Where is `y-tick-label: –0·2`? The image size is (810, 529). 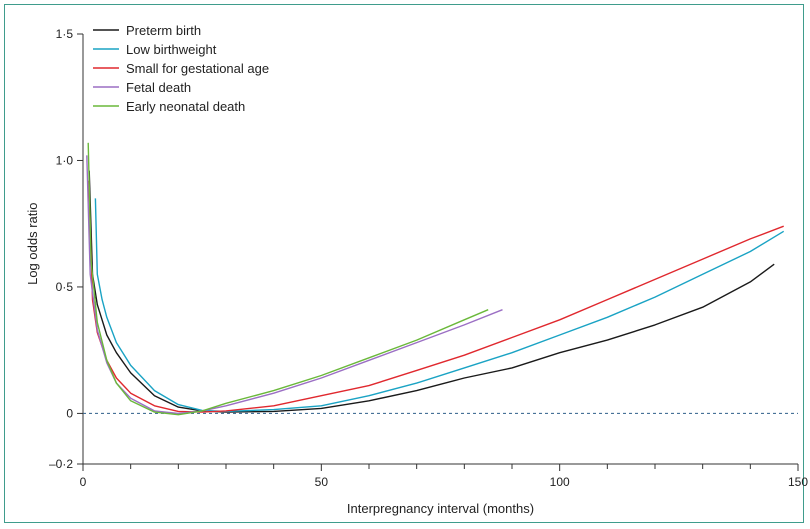
y-tick-label: –0·2 is located at coordinates (61, 464).